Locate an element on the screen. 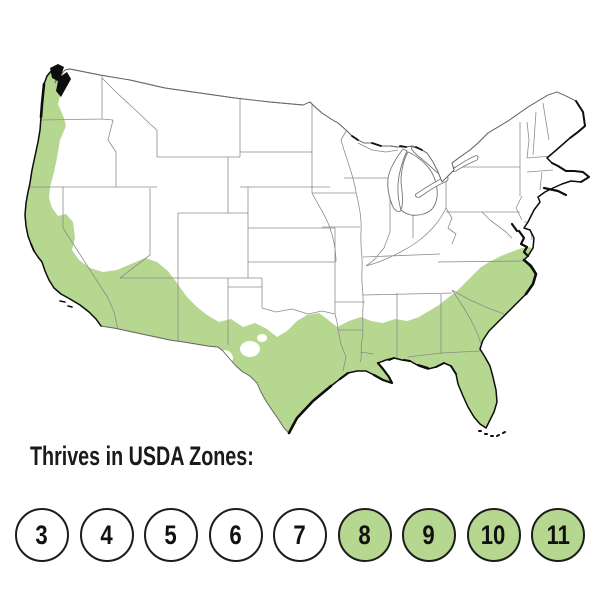 This screenshot has width=600, height=600. zone-circle-label: 9 is located at coordinates (429, 534).